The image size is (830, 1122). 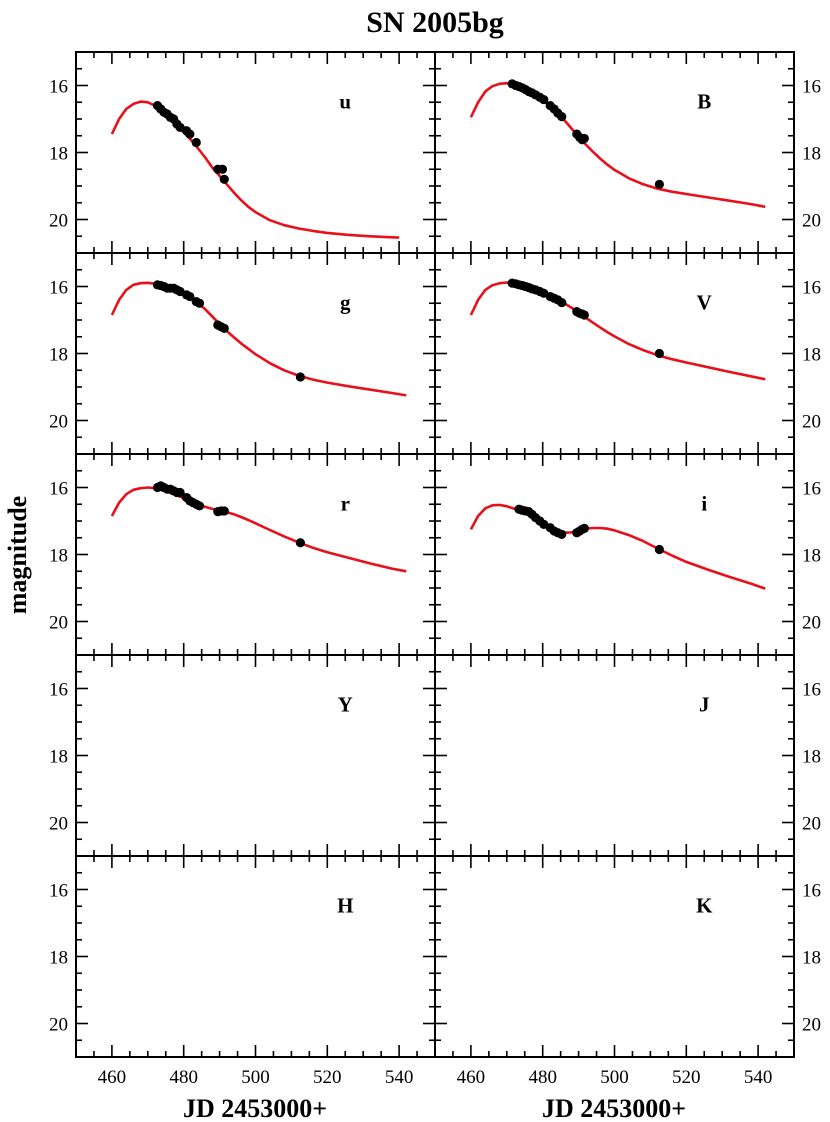 I want to click on panel-g: 16 18 20 g, so click(x=242, y=353).